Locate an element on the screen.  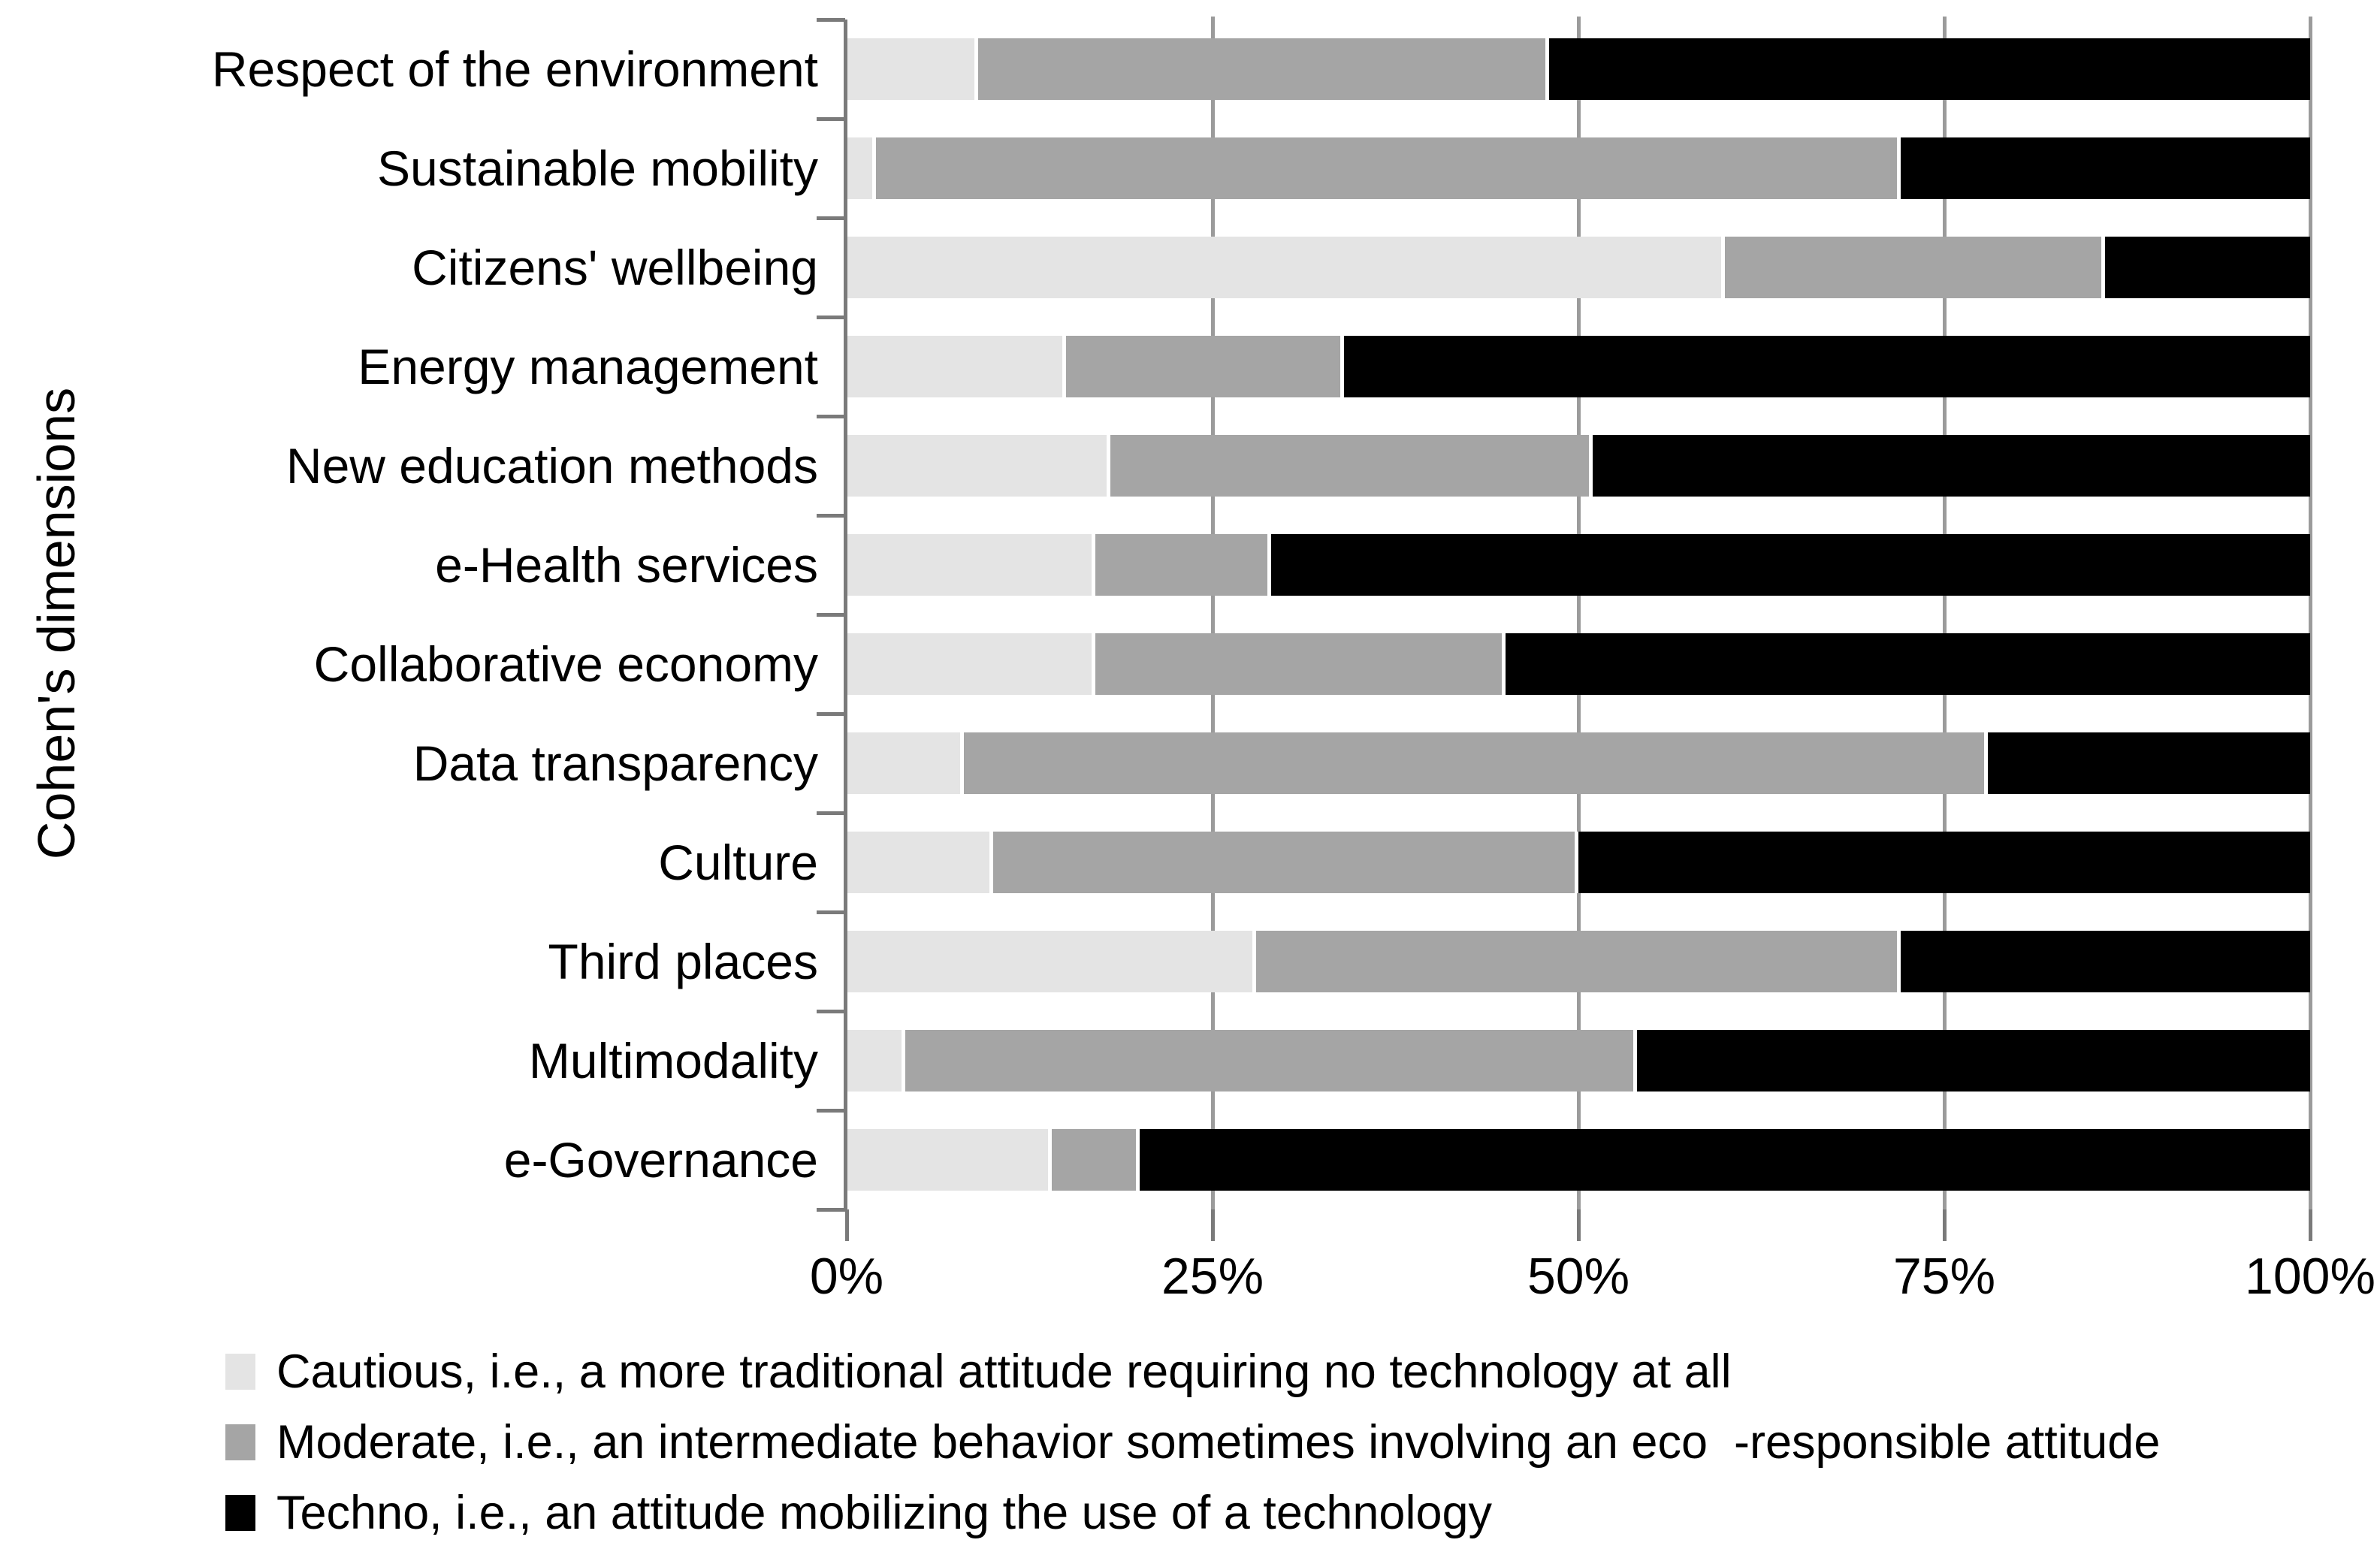
category-label: Sustainable mobility is located at coordinates (597, 168).